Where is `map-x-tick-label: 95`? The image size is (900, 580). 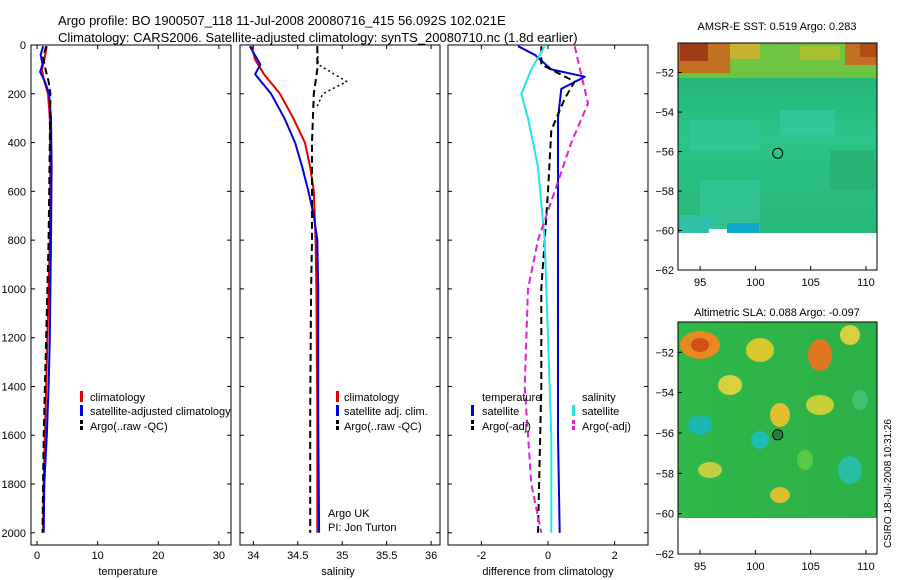 map-x-tick-label: 95 is located at coordinates (700, 283).